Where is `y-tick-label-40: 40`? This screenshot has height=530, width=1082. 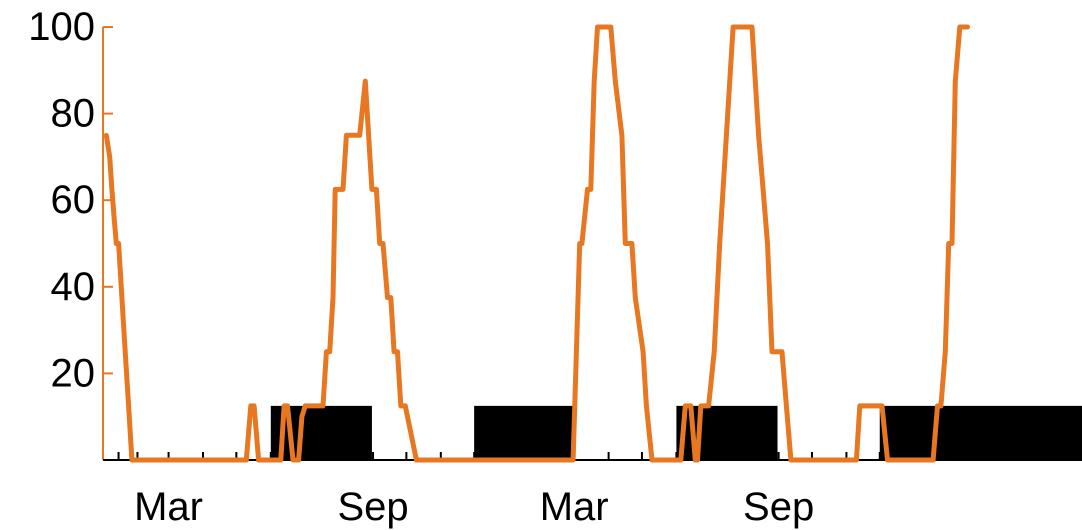
y-tick-label-40: 40 is located at coordinates (73, 287).